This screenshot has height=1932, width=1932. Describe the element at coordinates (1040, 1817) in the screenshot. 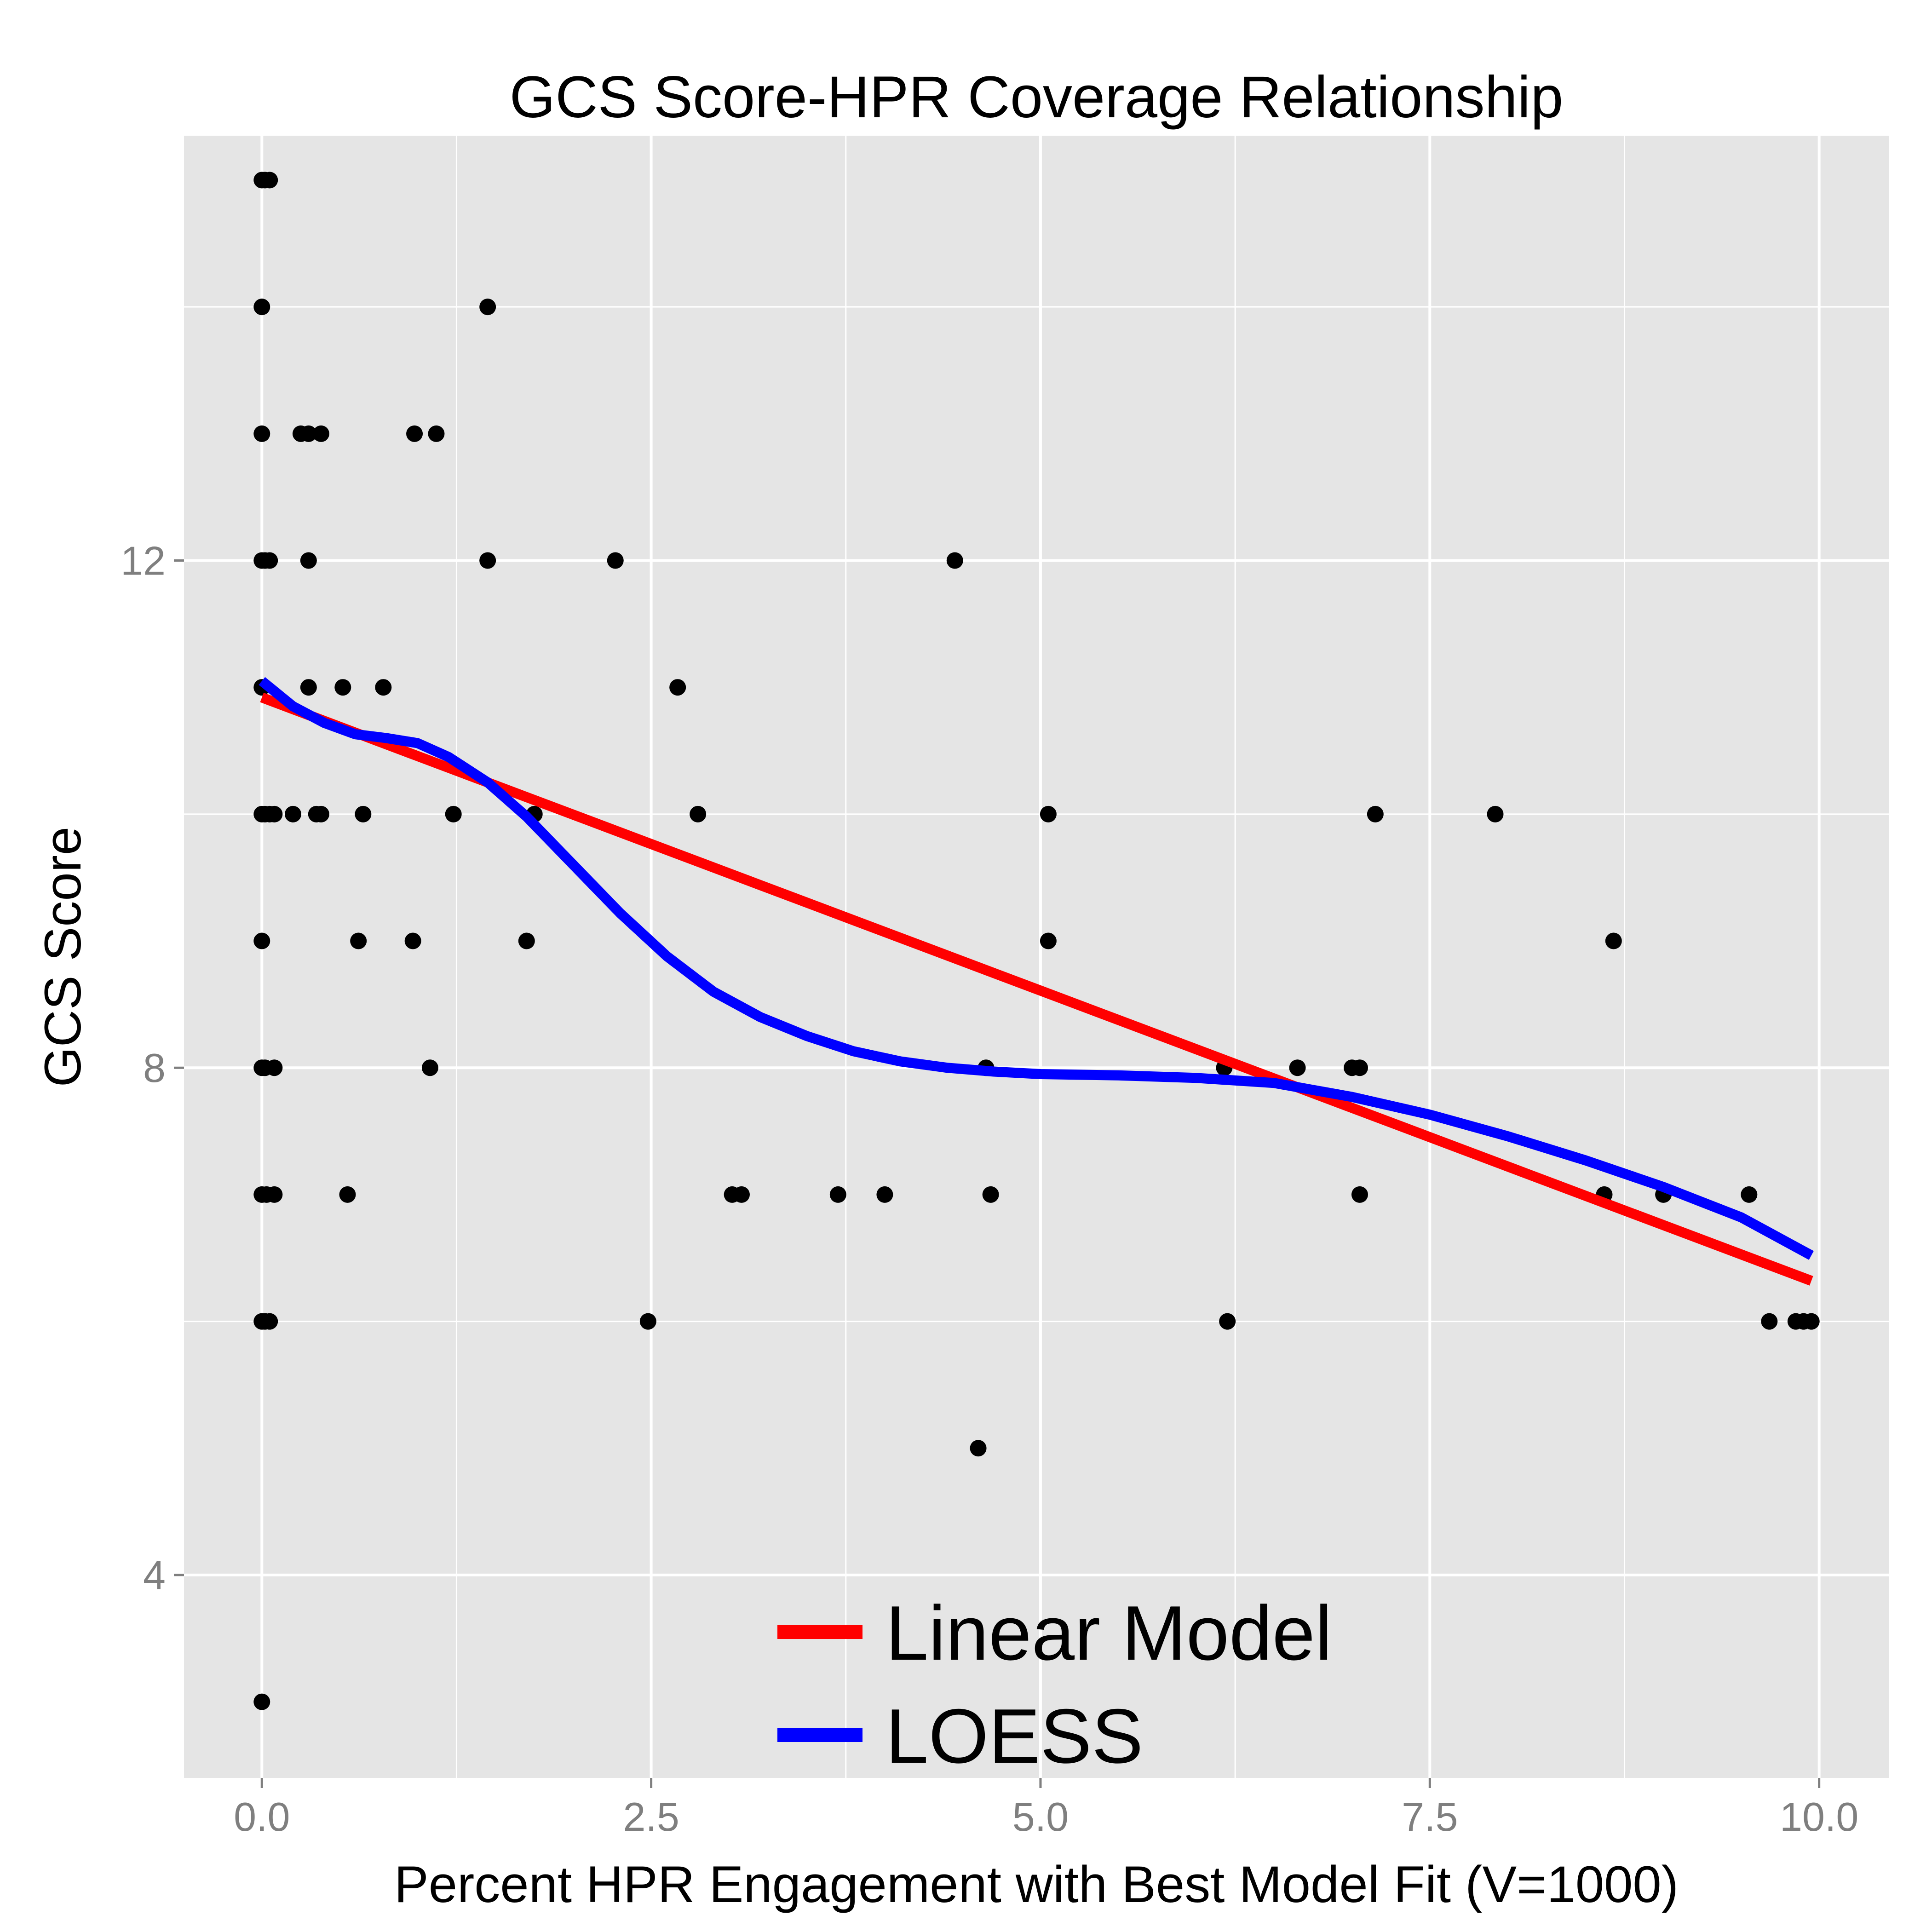

I see `x-tick-label: 5.0` at that location.